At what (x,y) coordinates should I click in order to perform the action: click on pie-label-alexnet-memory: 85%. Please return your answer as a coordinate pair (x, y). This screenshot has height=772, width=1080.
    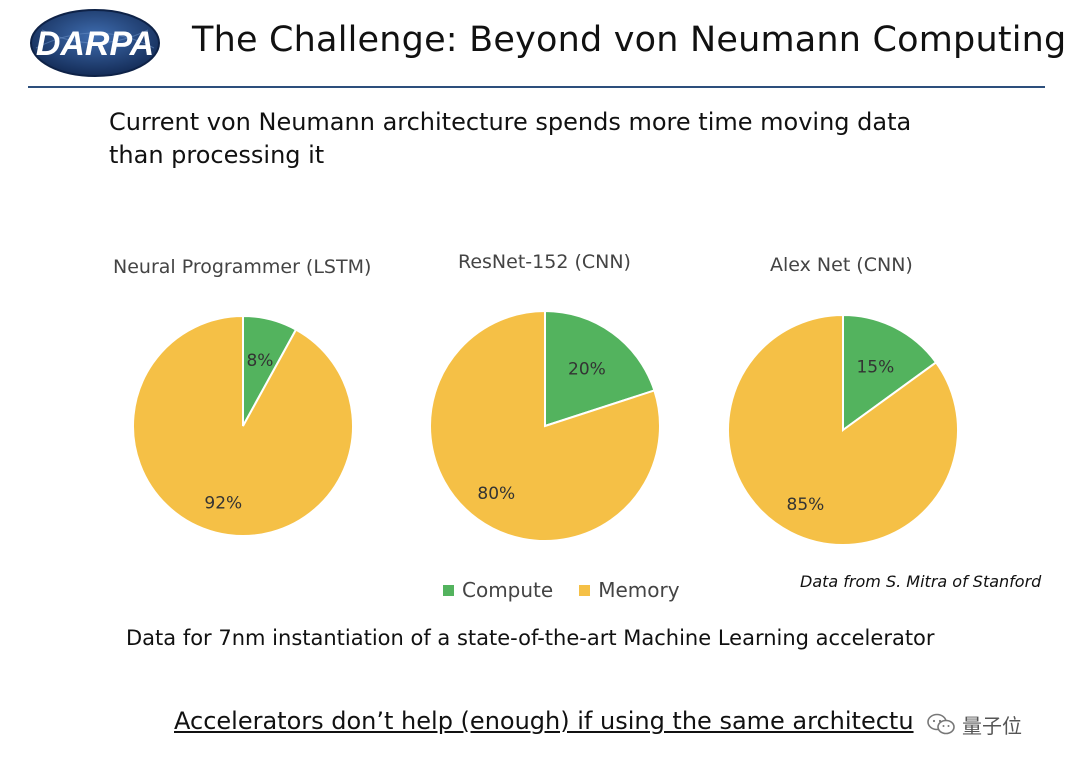
    Looking at the image, I should click on (806, 505).